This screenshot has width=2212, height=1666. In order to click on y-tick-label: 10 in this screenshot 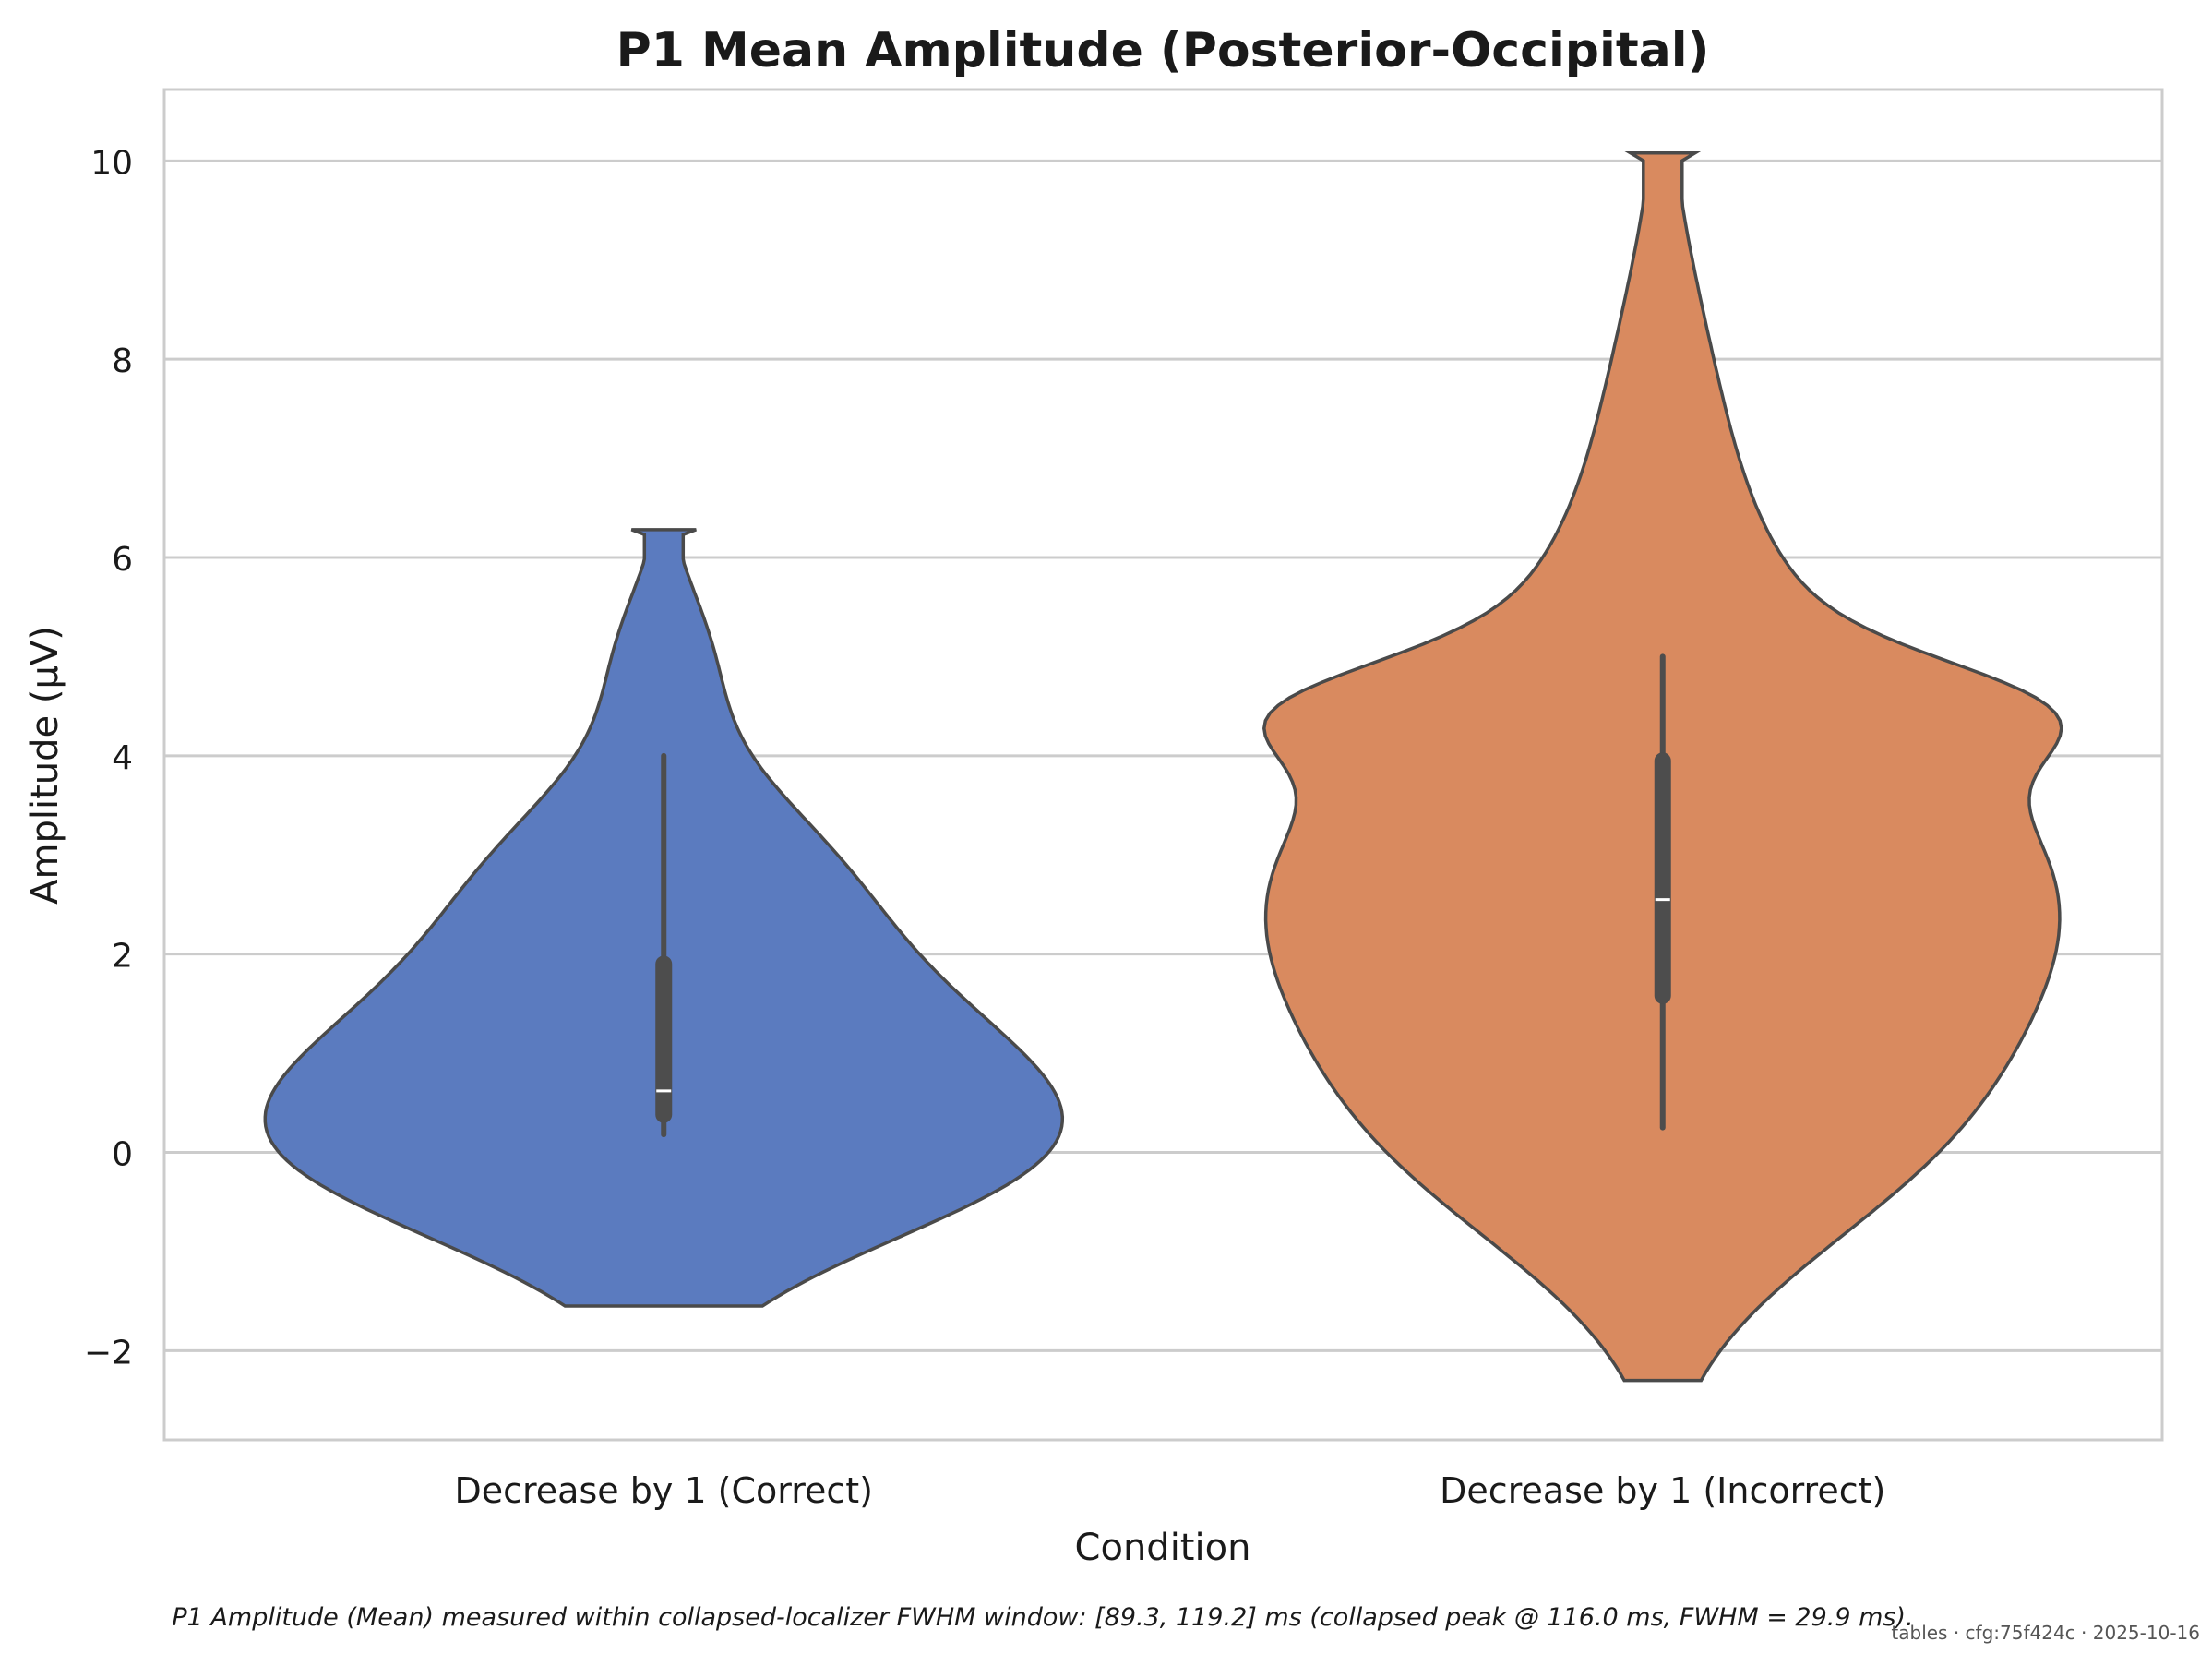, I will do `click(111, 163)`.